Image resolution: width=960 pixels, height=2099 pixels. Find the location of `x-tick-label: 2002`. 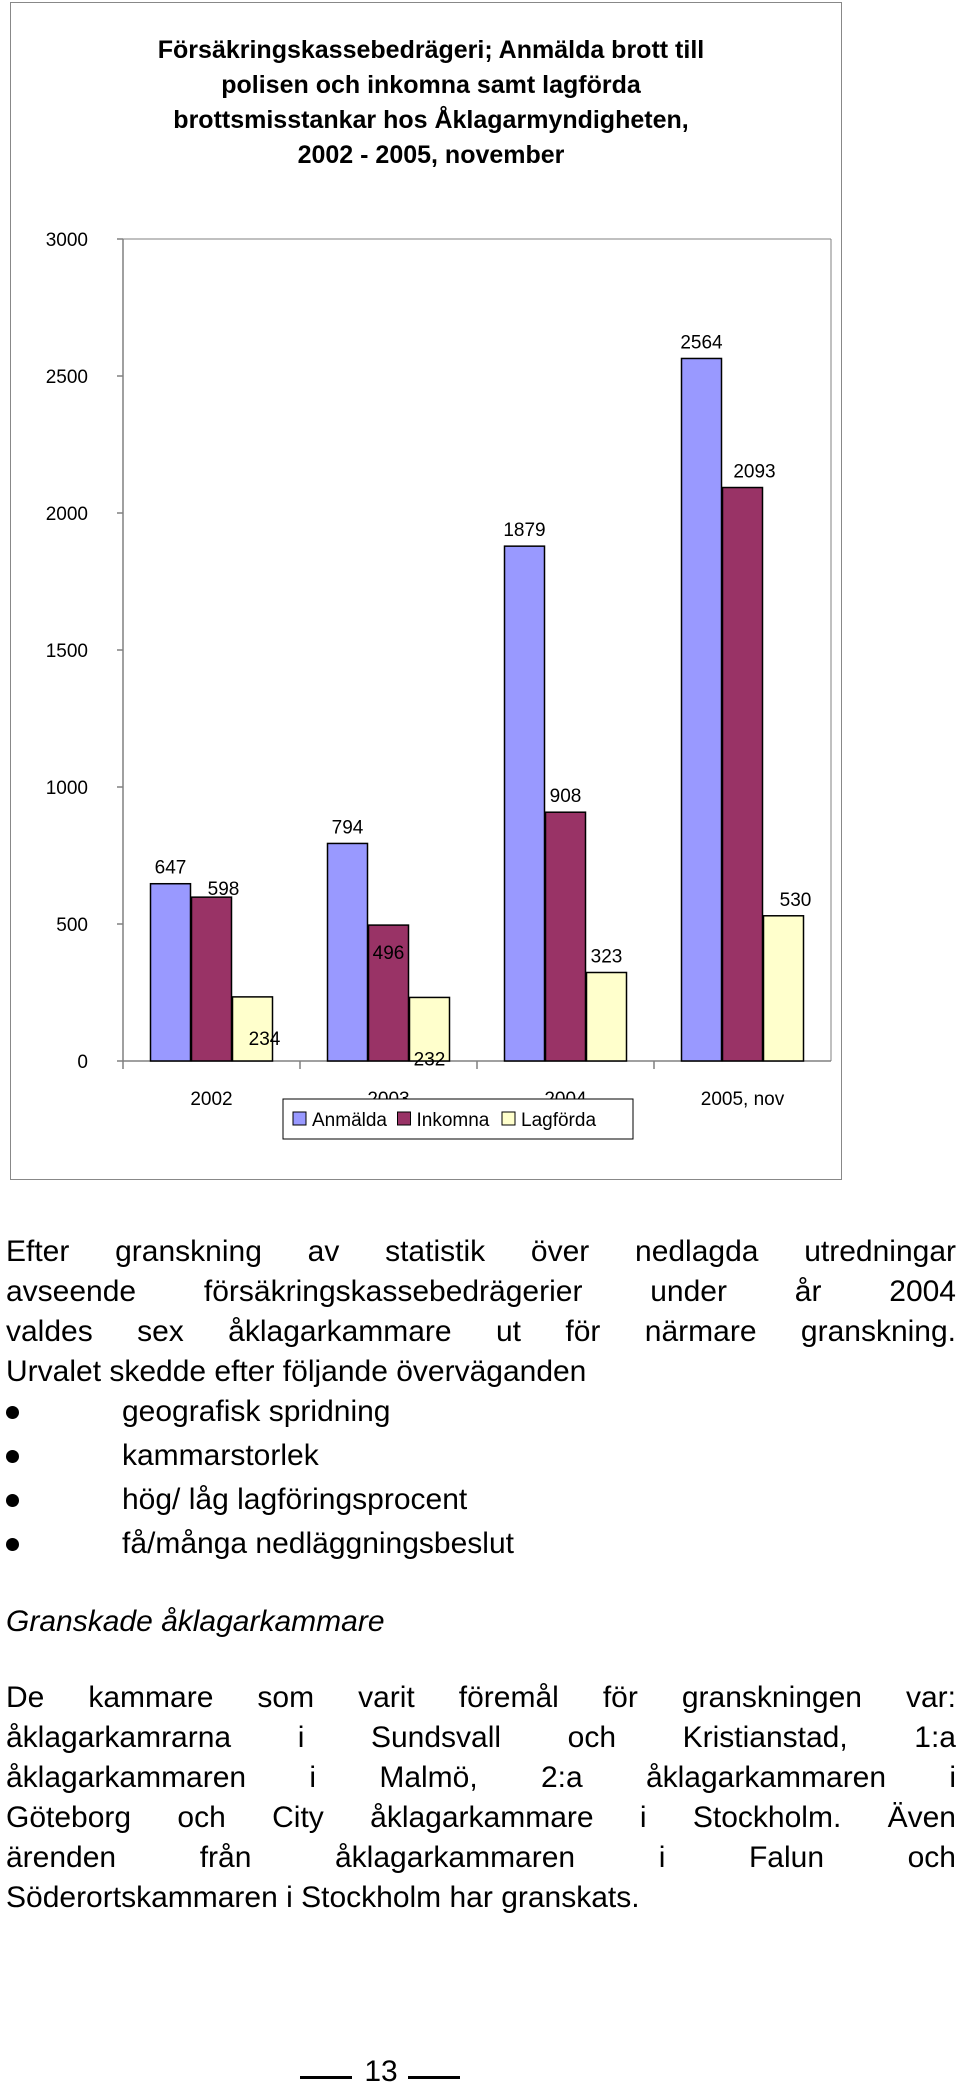

x-tick-label: 2002 is located at coordinates (211, 1099).